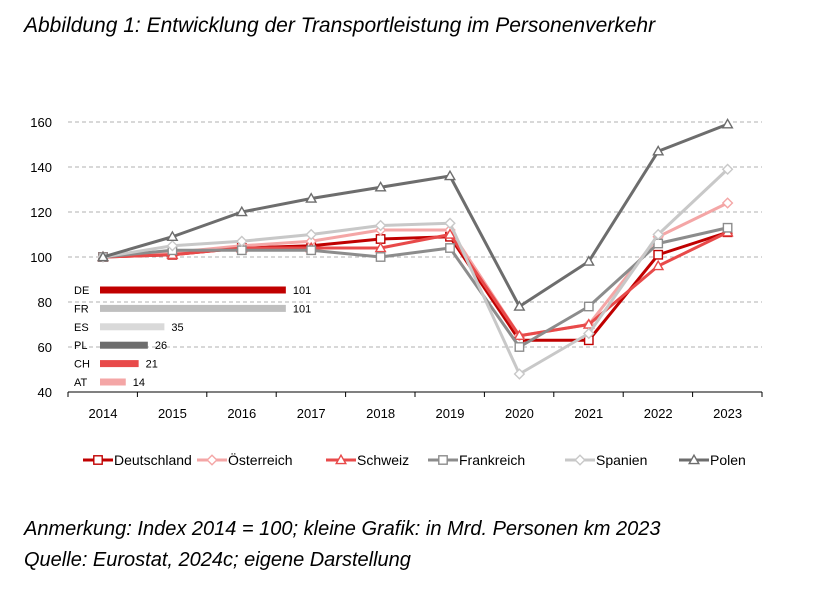  What do you see at coordinates (80, 346) in the screenshot?
I see `inset-bar-label: PL` at bounding box center [80, 346].